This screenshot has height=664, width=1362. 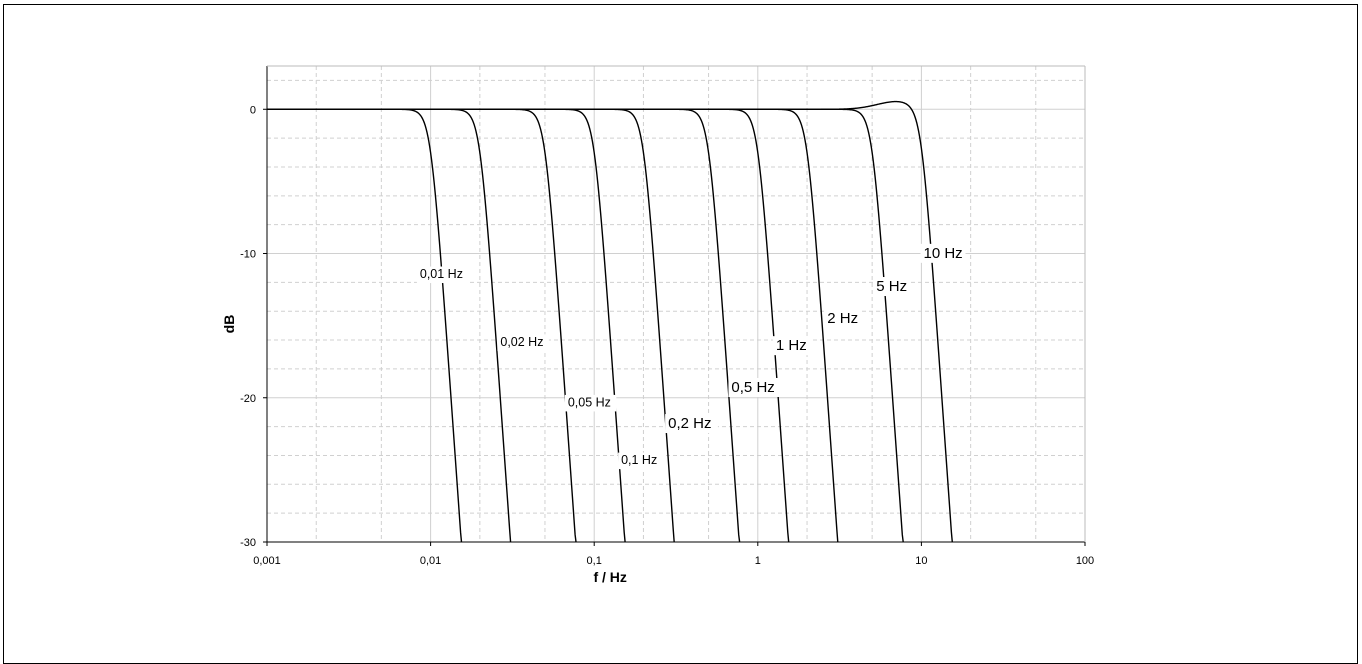 I want to click on curve-label: 0,2 Hz, so click(x=689, y=423).